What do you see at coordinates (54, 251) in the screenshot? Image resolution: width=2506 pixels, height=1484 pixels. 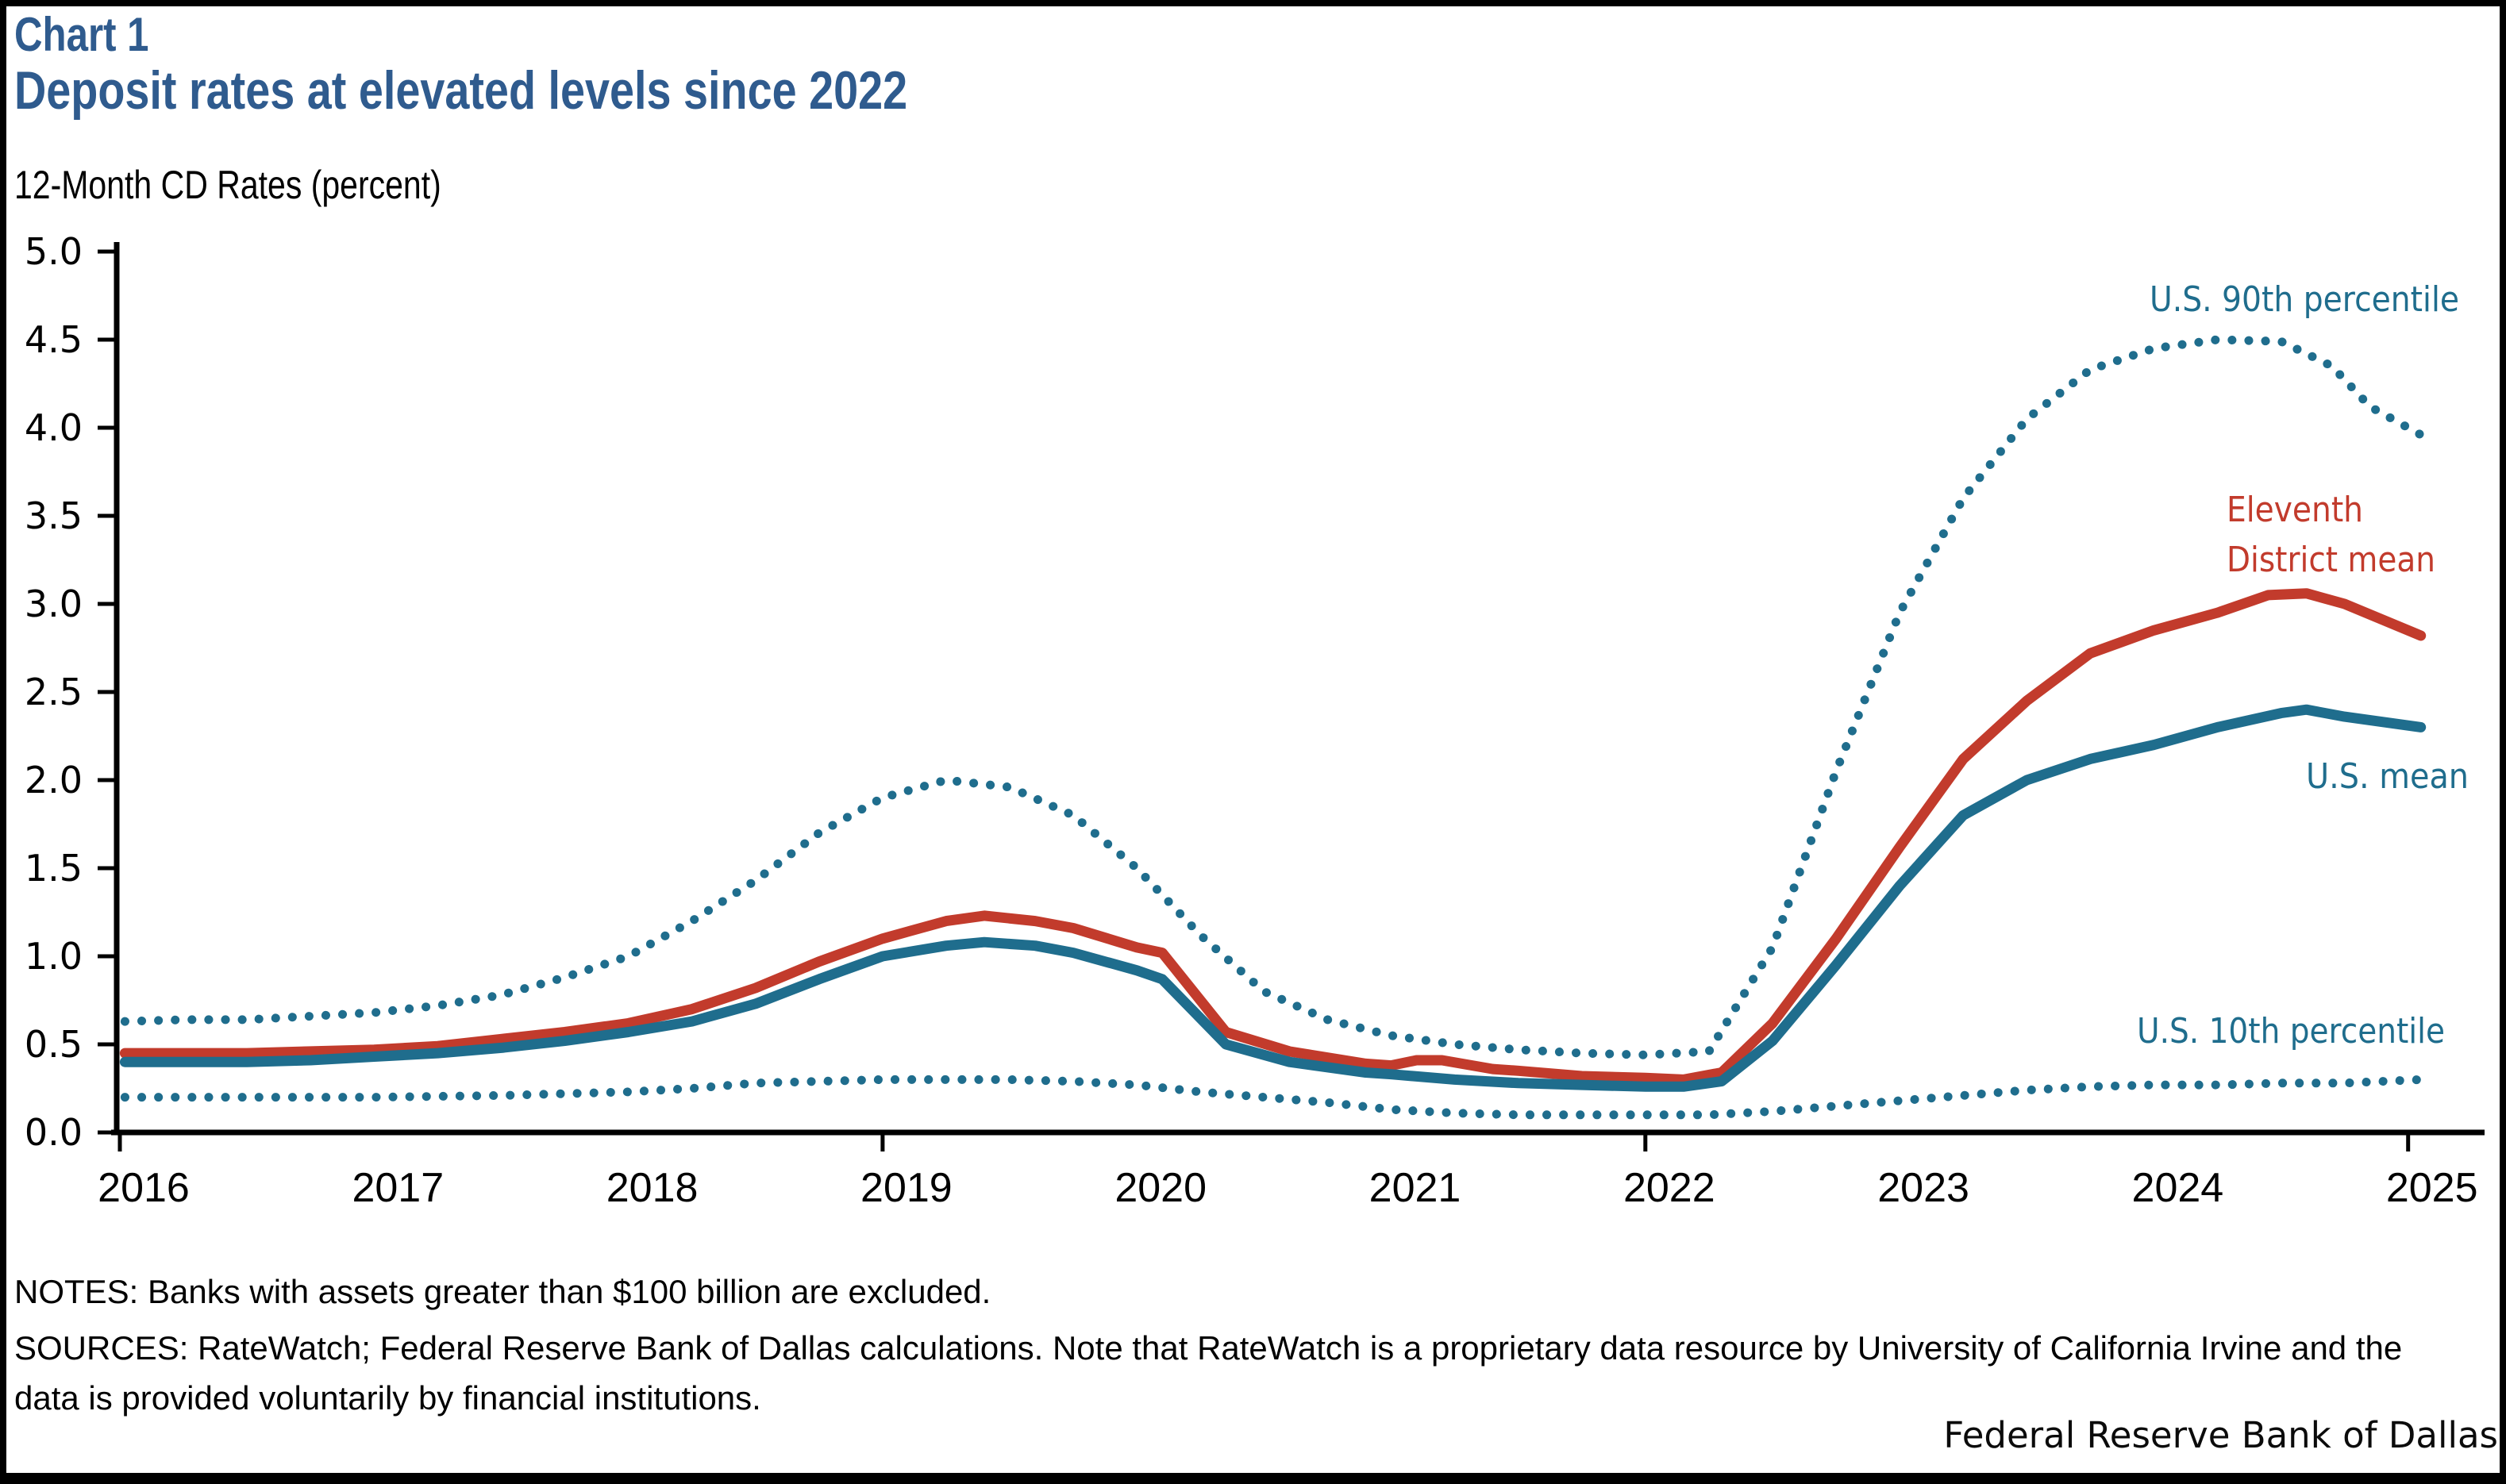 I see `y-tick-label: 5.0` at bounding box center [54, 251].